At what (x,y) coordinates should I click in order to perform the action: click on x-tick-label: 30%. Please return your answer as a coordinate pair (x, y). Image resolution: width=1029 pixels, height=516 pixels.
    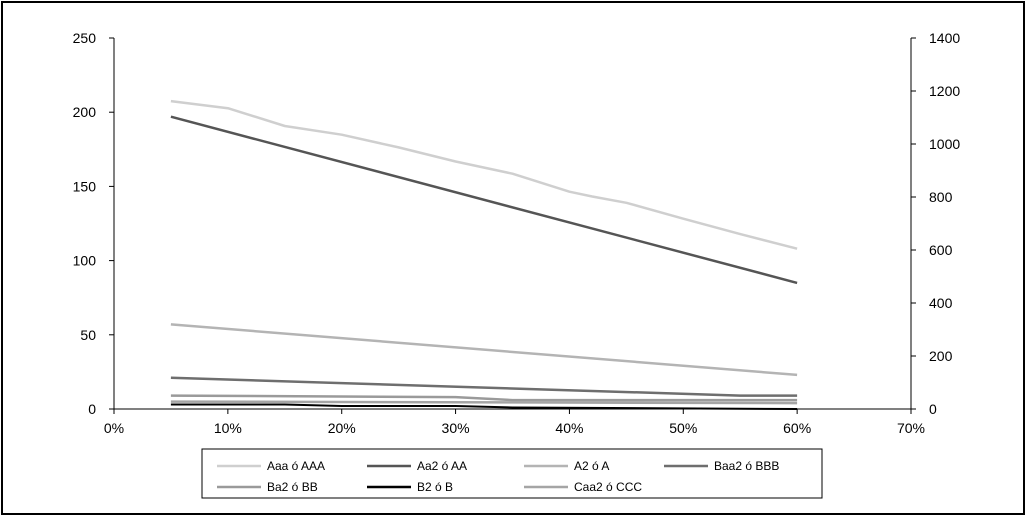
    Looking at the image, I should click on (456, 428).